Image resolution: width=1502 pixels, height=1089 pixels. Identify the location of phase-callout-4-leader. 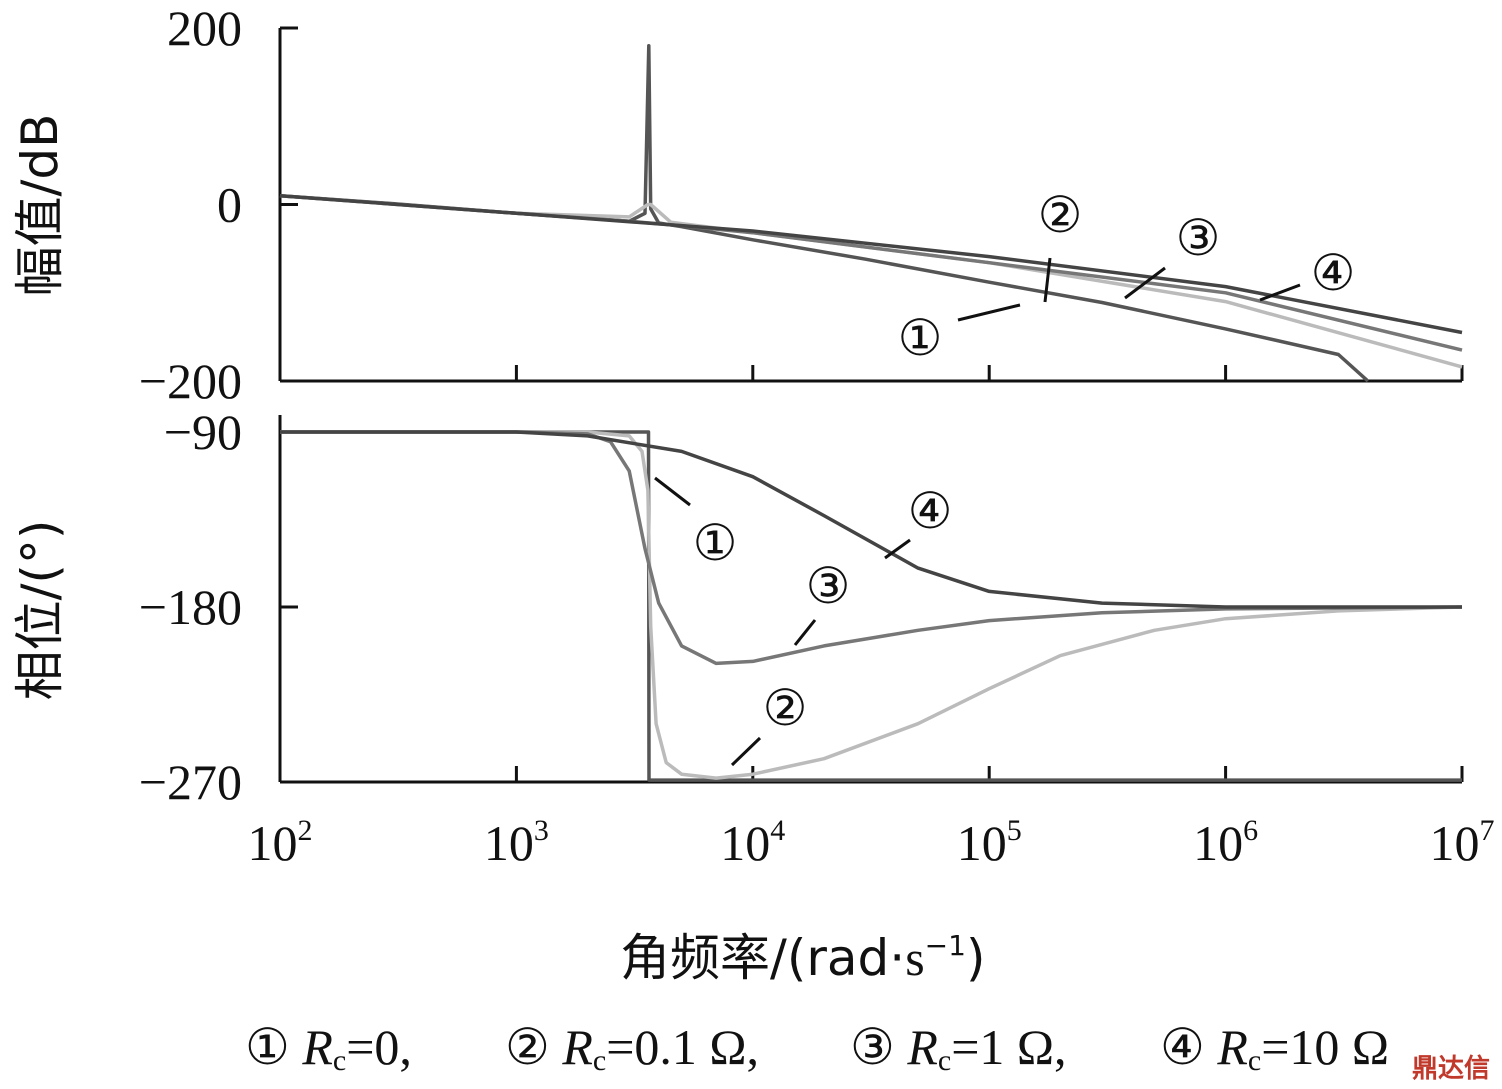
(897, 549).